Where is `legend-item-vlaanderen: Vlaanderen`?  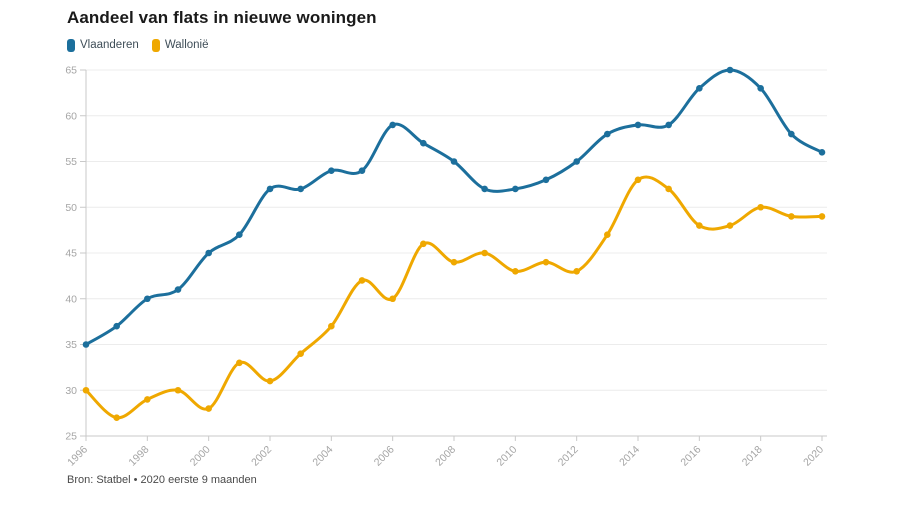 legend-item-vlaanderen: Vlaanderen is located at coordinates (103, 45).